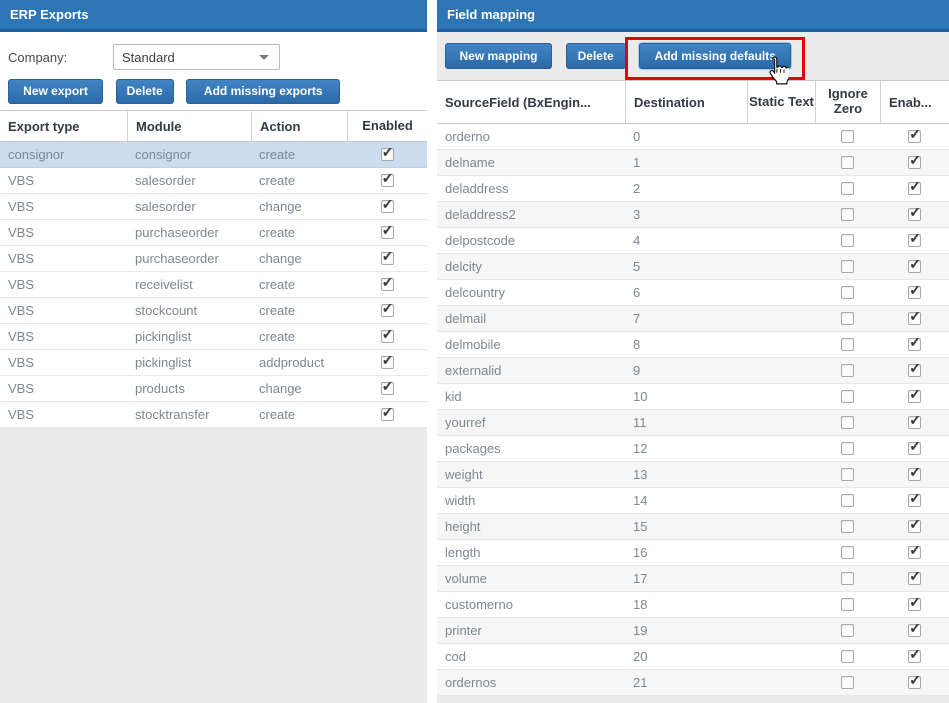 This screenshot has width=949, height=703. What do you see at coordinates (693, 293) in the screenshot?
I see `mapping-table-row: delcountry 6` at bounding box center [693, 293].